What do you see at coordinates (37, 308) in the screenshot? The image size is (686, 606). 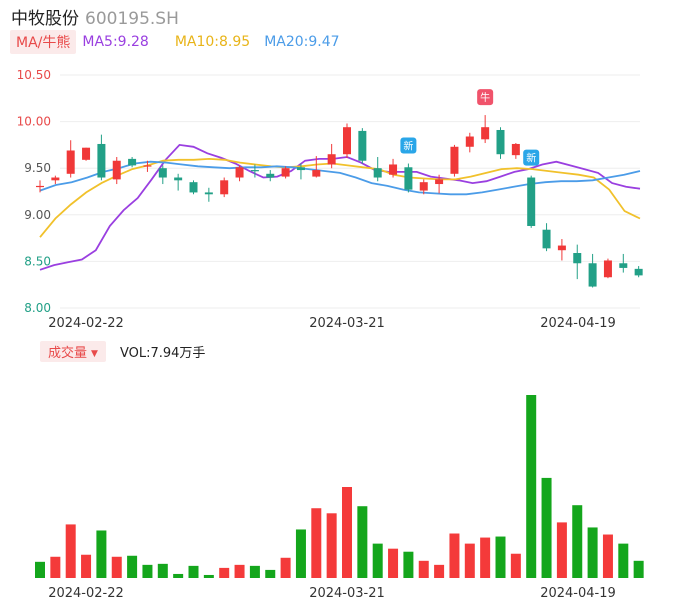 I see `y-tick-label: 8.00` at bounding box center [37, 308].